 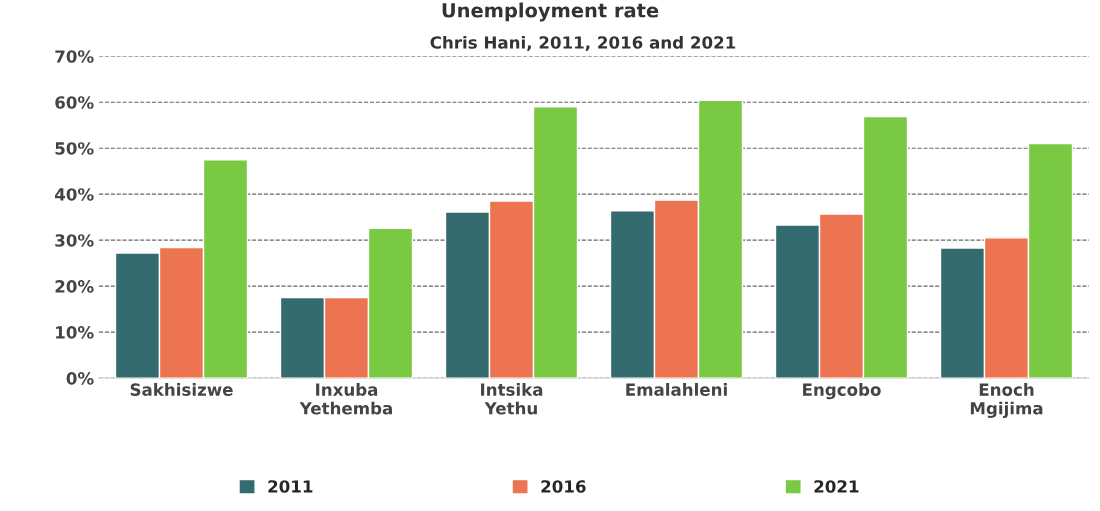 I want to click on x-tick-label: Enoch Mgijima, so click(x=1006, y=400).